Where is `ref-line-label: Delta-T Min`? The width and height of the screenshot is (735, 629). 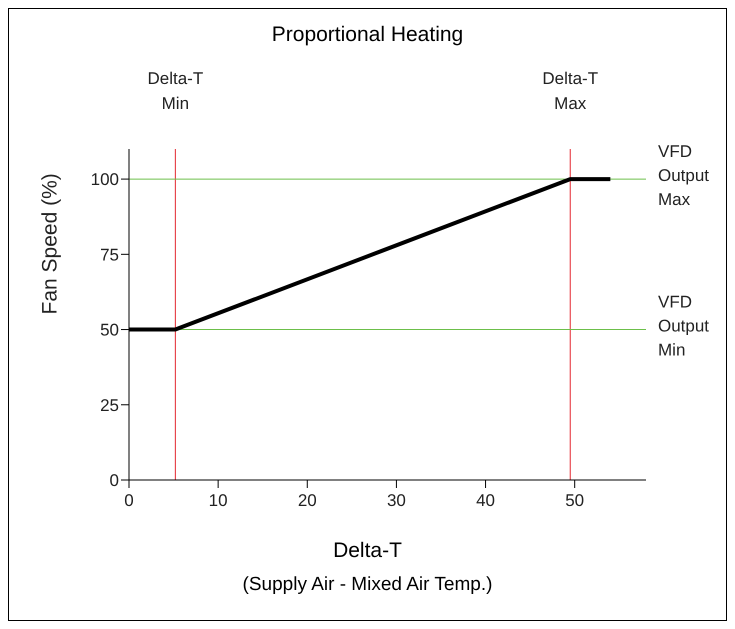 ref-line-label: Delta-T Min is located at coordinates (175, 91).